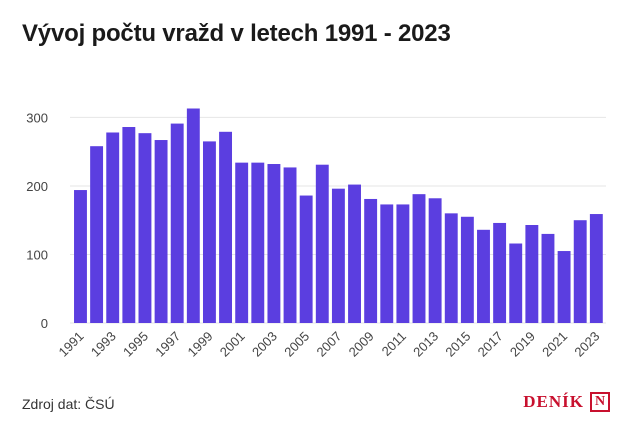 The height and width of the screenshot is (440, 640). Describe the element at coordinates (226, 227) in the screenshot. I see `bar-2000` at that location.